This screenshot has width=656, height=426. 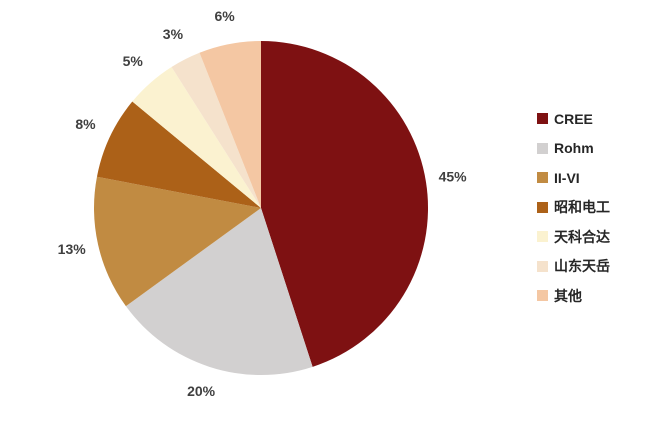 I want to click on legend-label: 其他, so click(x=568, y=295).